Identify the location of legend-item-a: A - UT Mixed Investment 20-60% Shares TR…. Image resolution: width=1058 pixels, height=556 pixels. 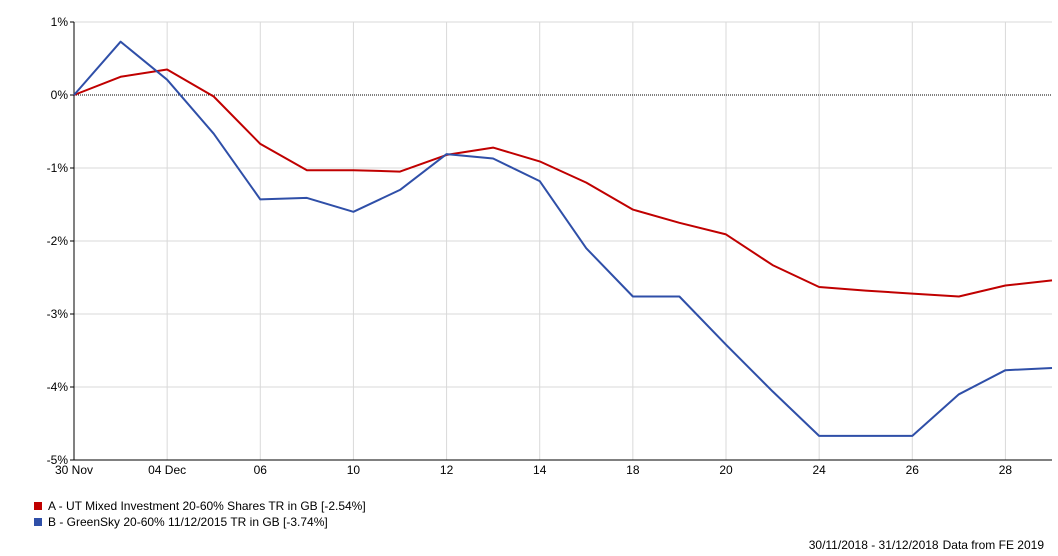
(200, 506).